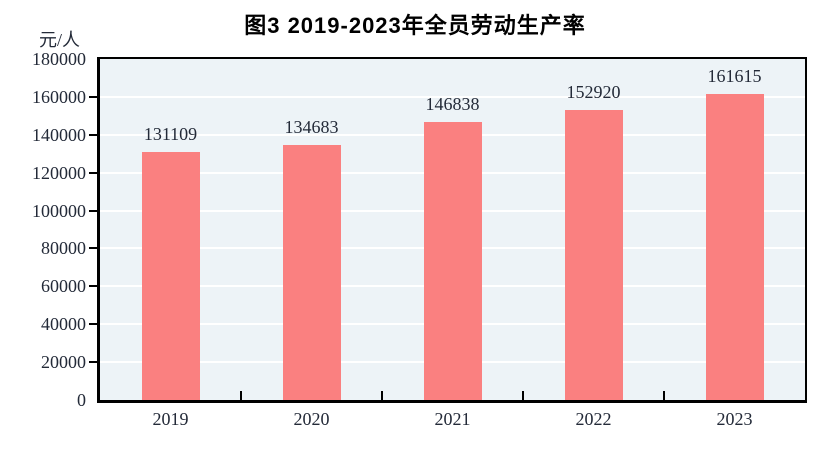 This screenshot has width=830, height=464. Describe the element at coordinates (170, 419) in the screenshot. I see `x-axis-label-2019: 2019` at that location.